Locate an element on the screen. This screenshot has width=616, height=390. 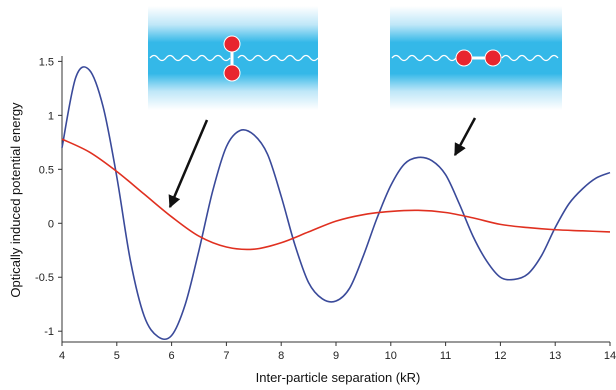
inset-perpendicular-particles is located at coordinates (233, 58).